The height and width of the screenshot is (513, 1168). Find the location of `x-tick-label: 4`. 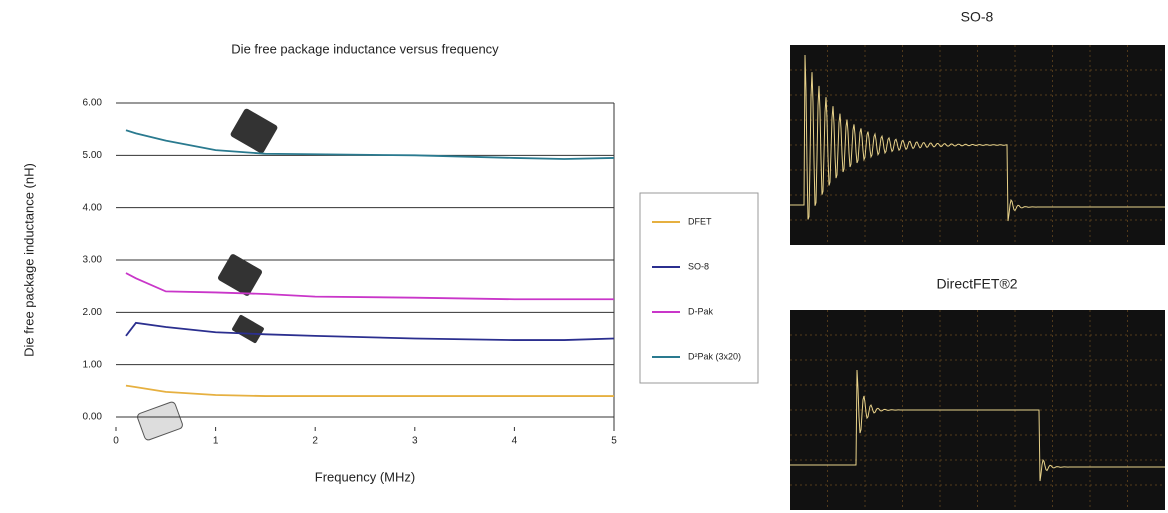

x-tick-label: 4 is located at coordinates (515, 441).